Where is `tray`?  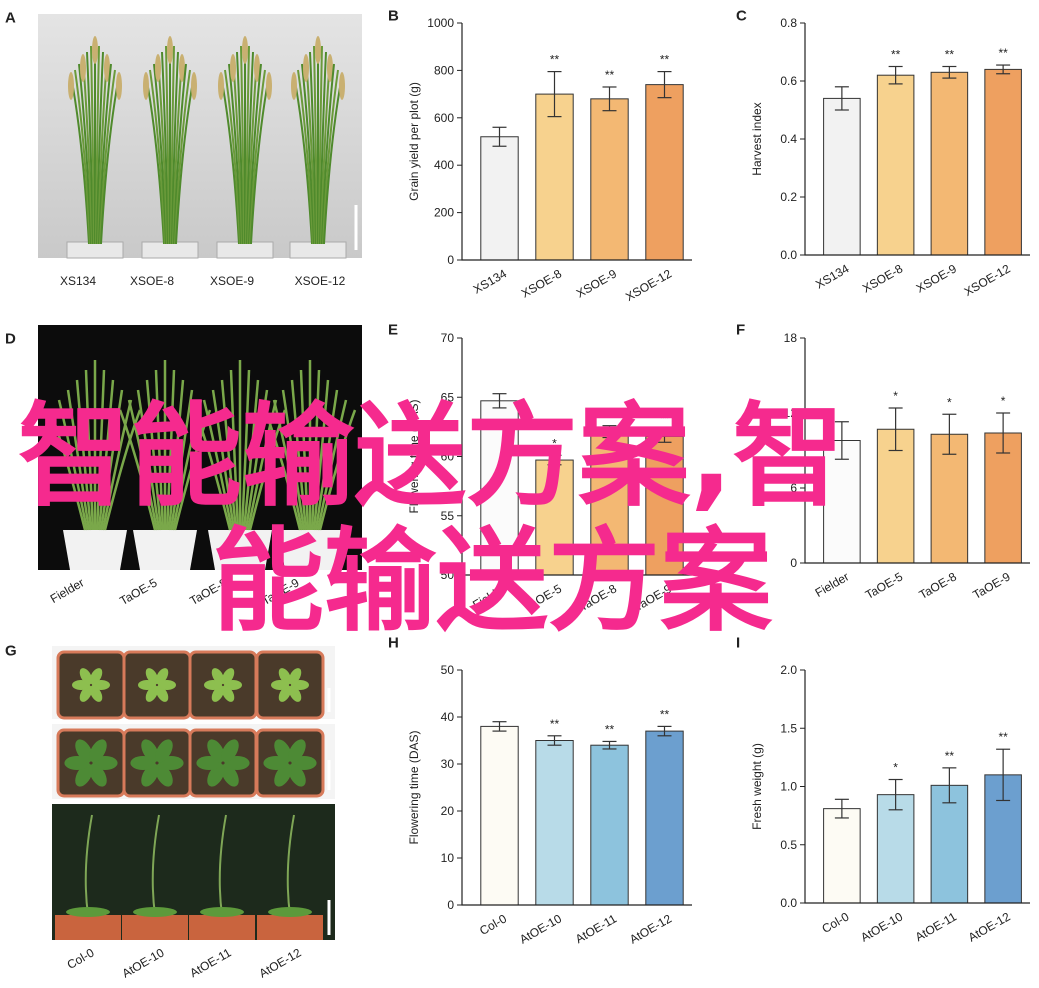 tray is located at coordinates (157, 685).